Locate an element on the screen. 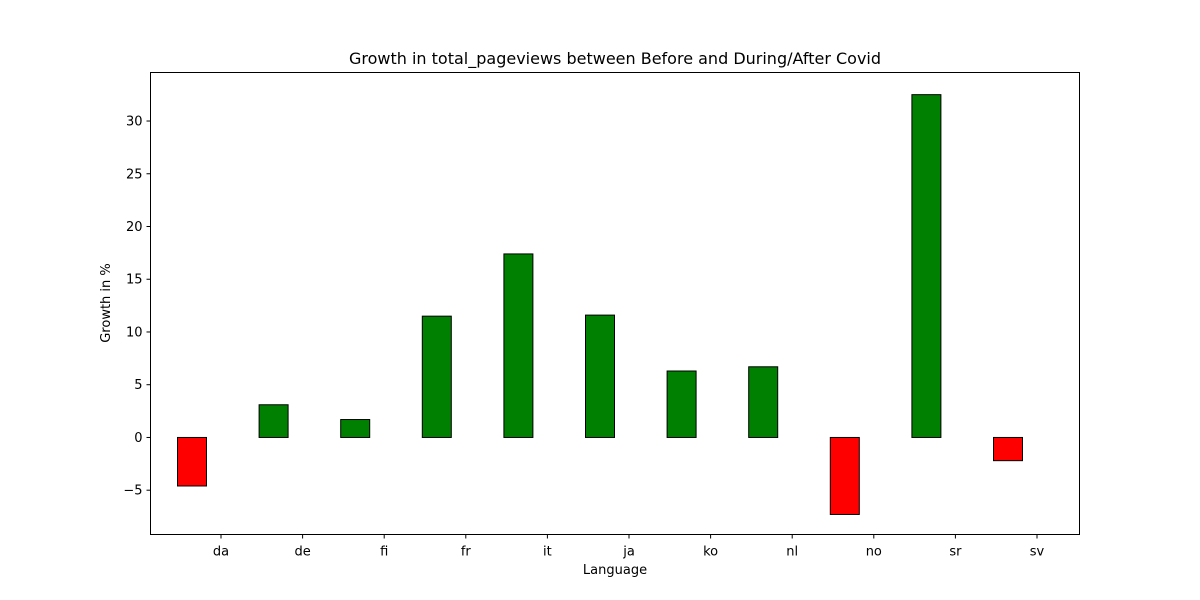 The height and width of the screenshot is (600, 1200). x-tick-label-de: de is located at coordinates (302, 552).